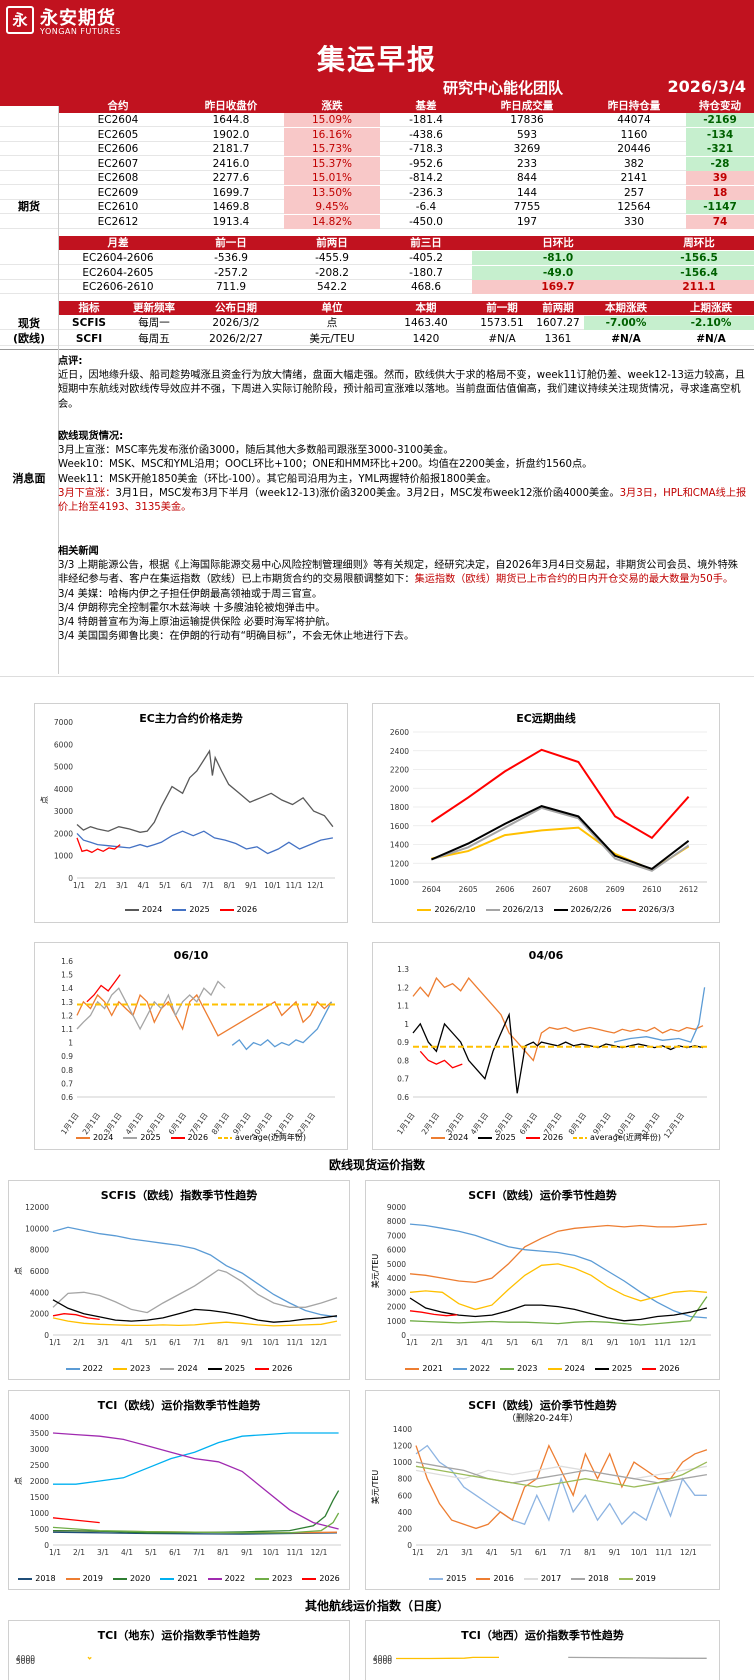  I want to click on section-title-spot-index: 欧线现货运价指数, so click(376, 1165).